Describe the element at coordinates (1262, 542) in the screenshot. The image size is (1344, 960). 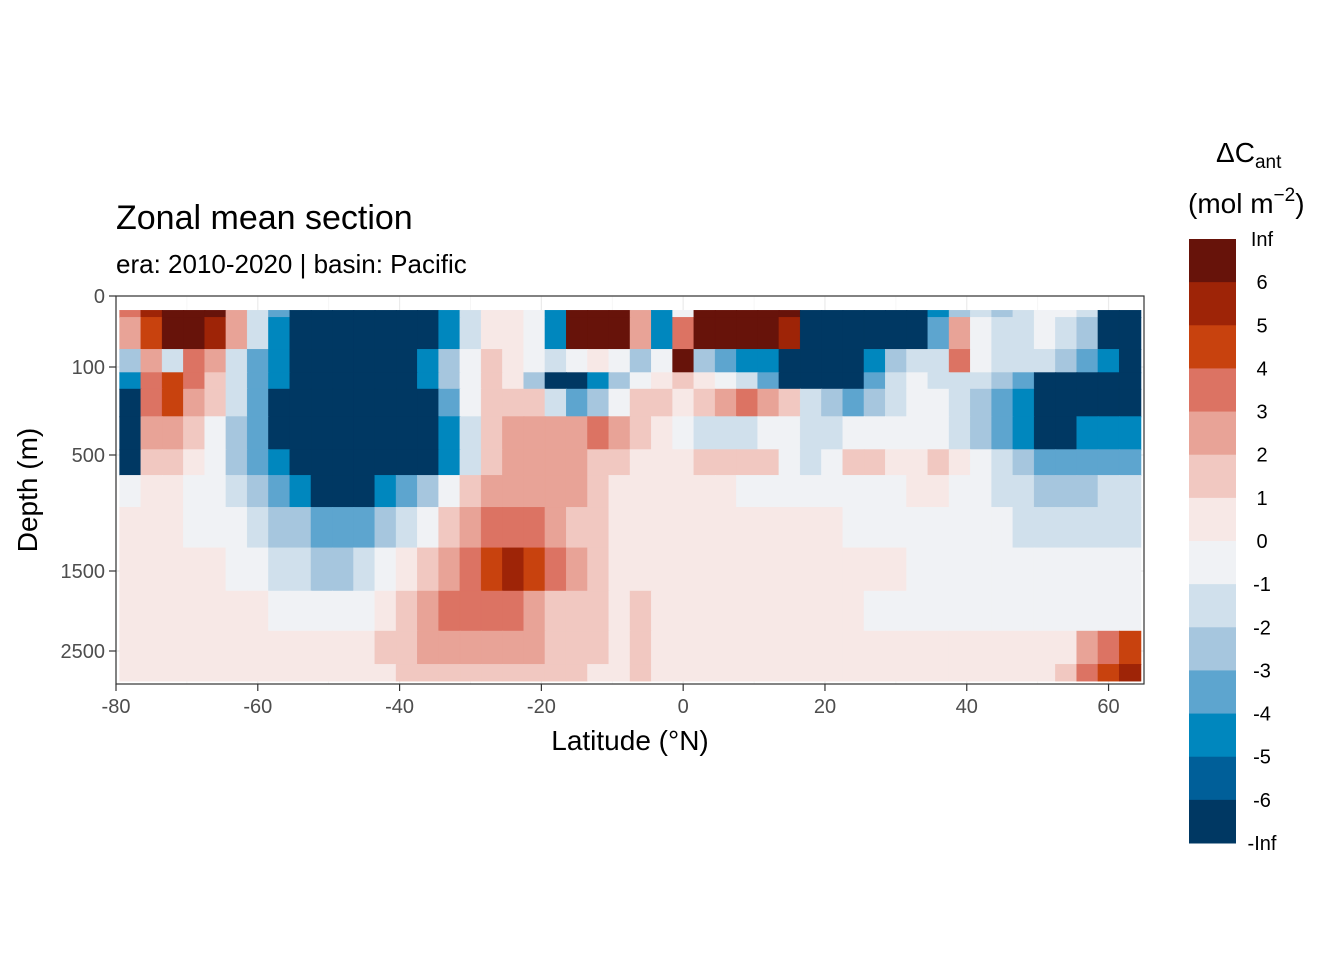
I see `legend-labels: Inf 6 5 4 3 2 1 0 -1 -2 -3 -4 -5 -6 -Inf` at that location.